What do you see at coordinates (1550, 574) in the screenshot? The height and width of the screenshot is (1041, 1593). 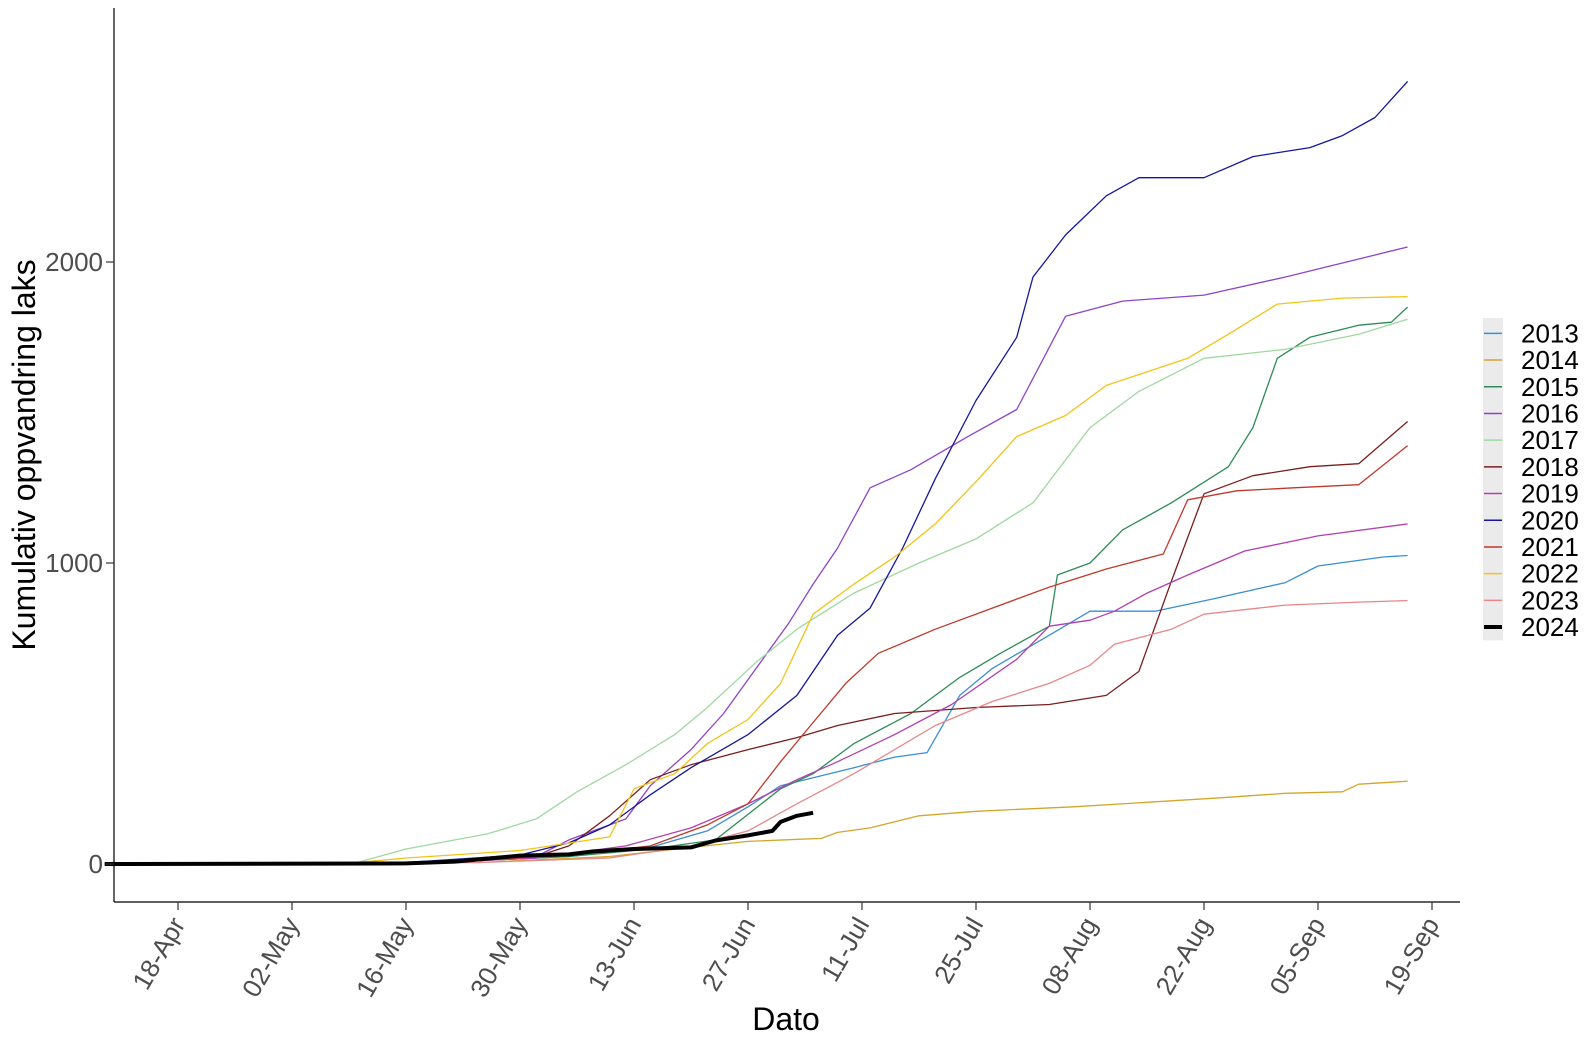 I see `legend-label-2022: 2022` at bounding box center [1550, 574].